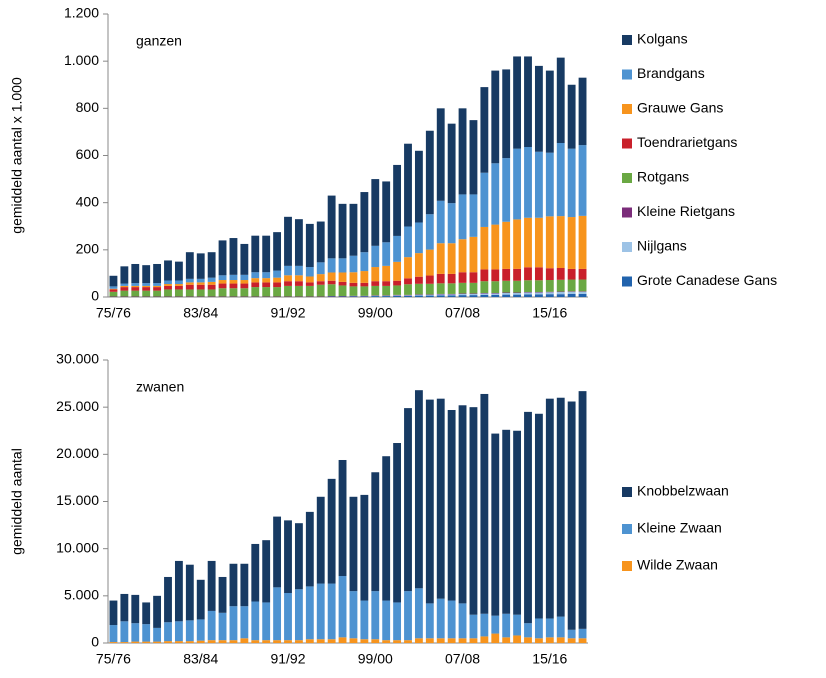  What do you see at coordinates (77, 453) in the screenshot?
I see `y-tick-label: 20.000` at bounding box center [77, 453].